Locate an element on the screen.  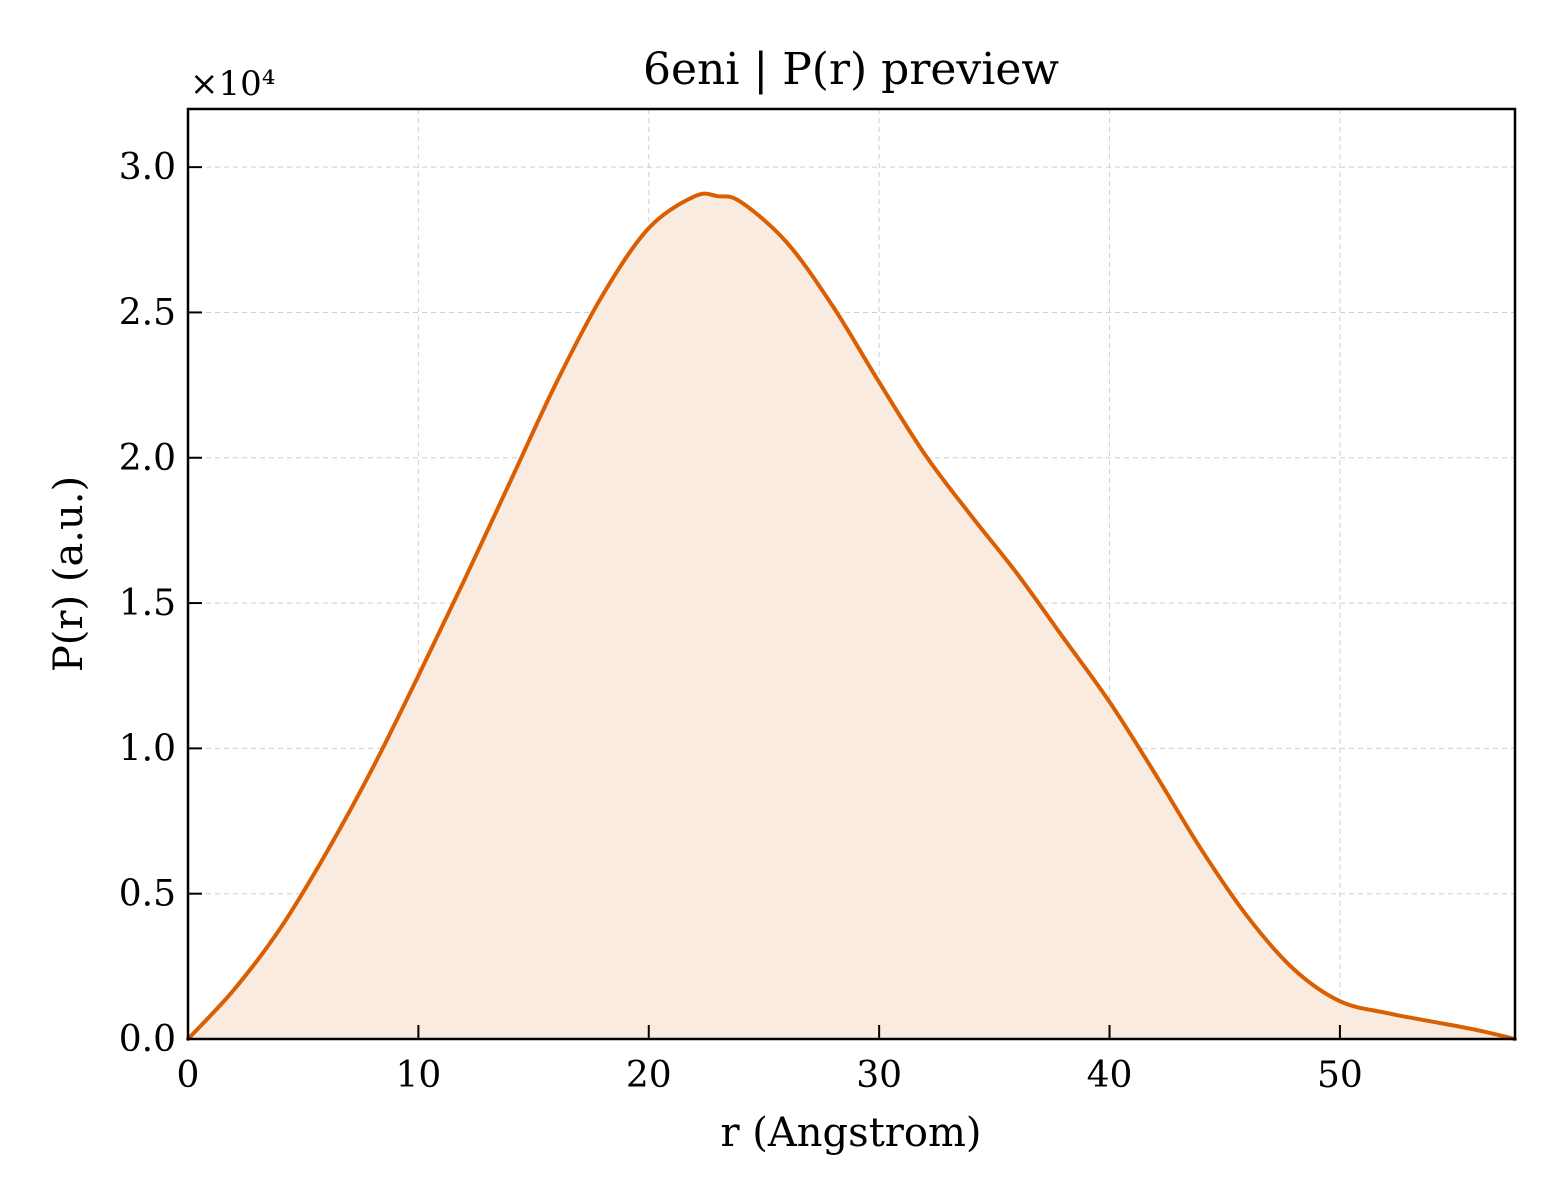
y-tick-label-4: 2.0 is located at coordinates (147, 458).